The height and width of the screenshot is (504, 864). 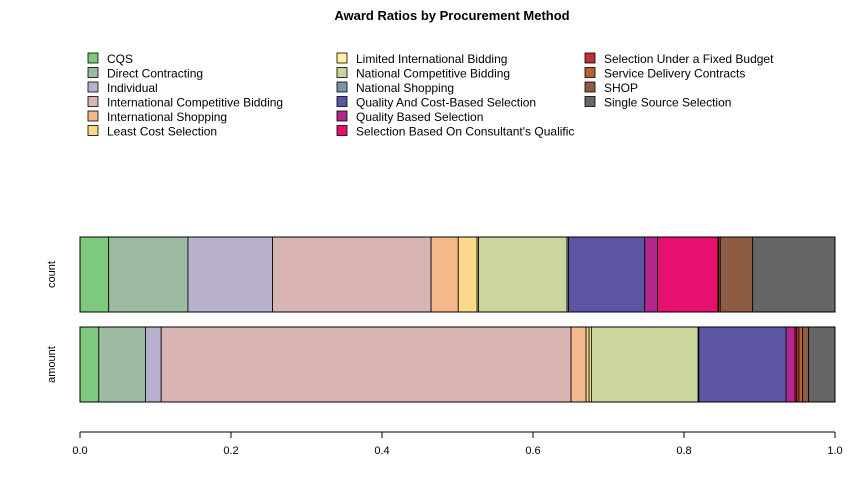 I want to click on bar-count-shop, so click(x=736, y=274).